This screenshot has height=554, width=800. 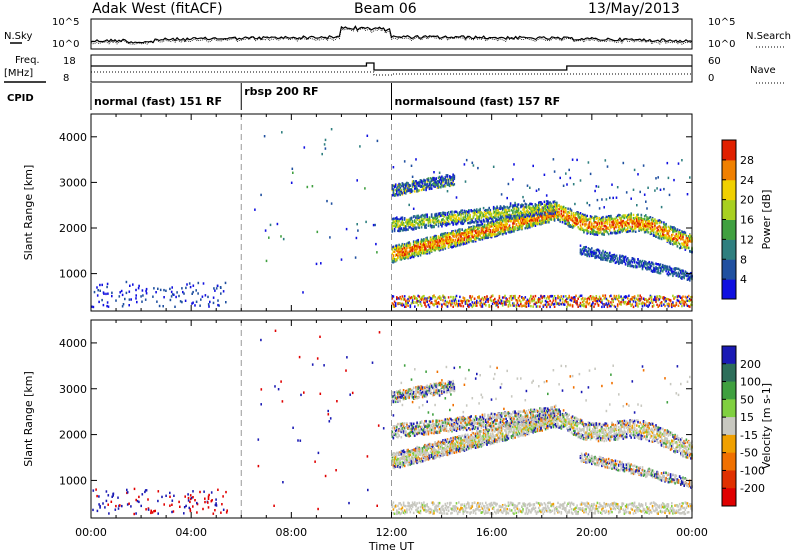 I want to click on freq-trace, so click(x=391, y=66).